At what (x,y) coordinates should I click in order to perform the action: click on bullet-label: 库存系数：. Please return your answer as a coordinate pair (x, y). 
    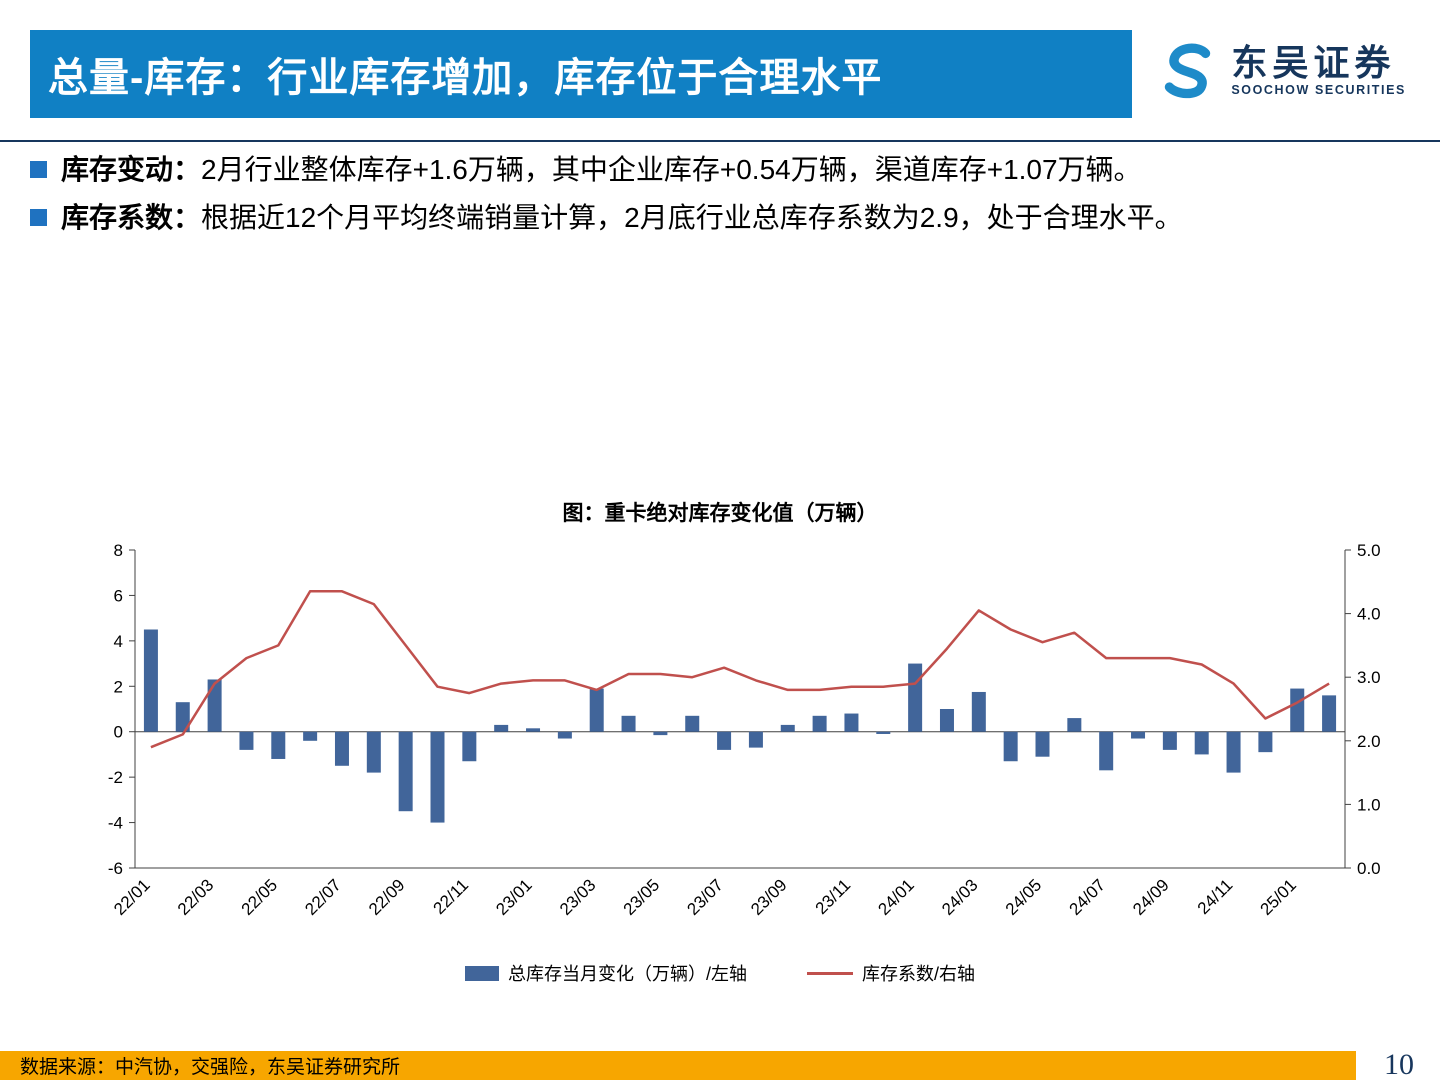
    Looking at the image, I should click on (131, 217).